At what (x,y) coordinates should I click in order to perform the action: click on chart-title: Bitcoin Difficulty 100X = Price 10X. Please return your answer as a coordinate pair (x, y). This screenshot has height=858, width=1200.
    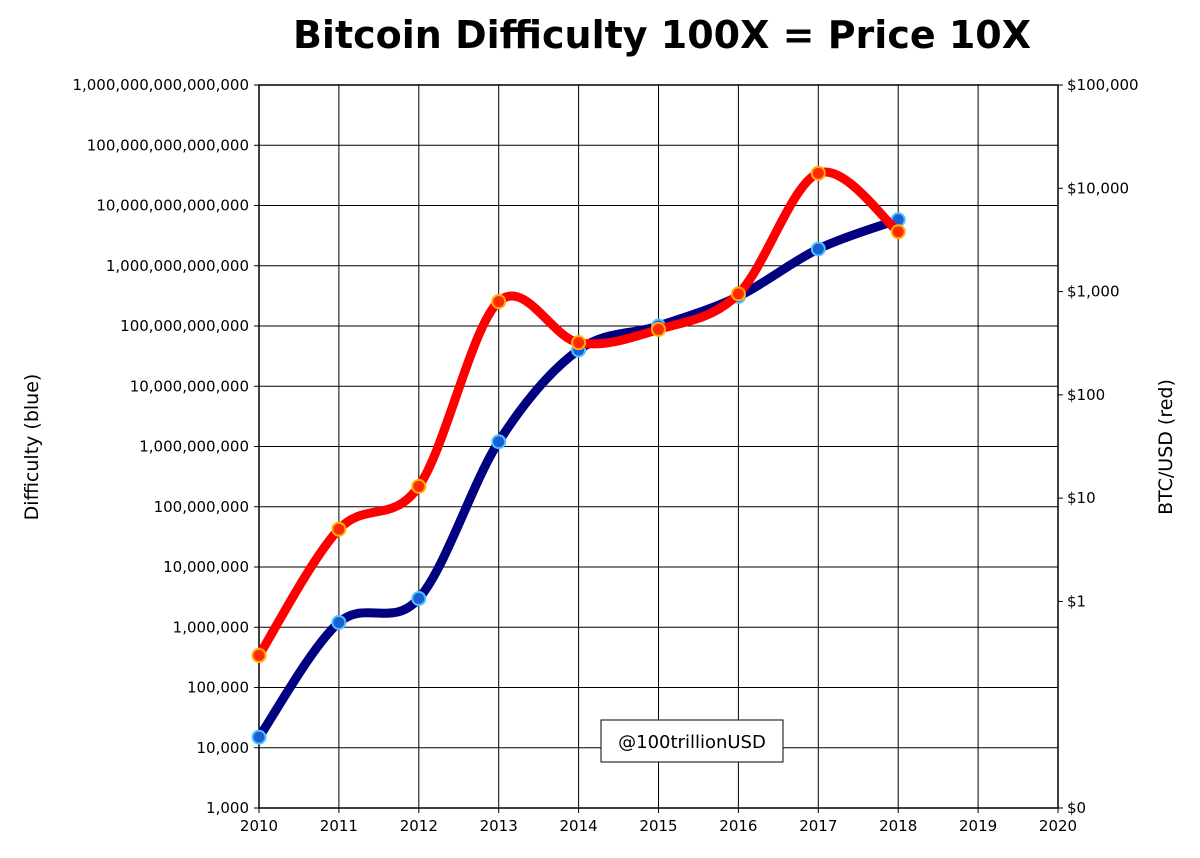
    Looking at the image, I should click on (662, 35).